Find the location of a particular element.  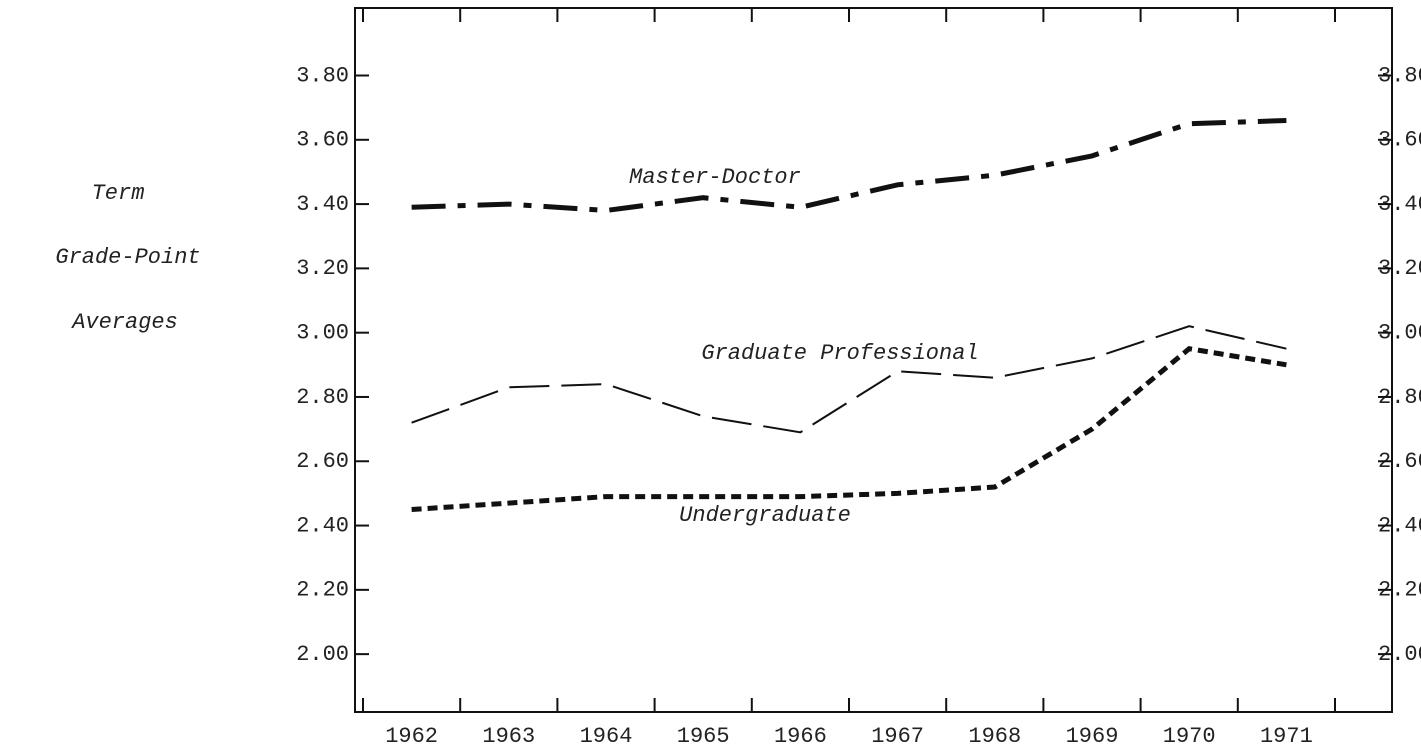

y-tick-label: 3.60 is located at coordinates (322, 140).